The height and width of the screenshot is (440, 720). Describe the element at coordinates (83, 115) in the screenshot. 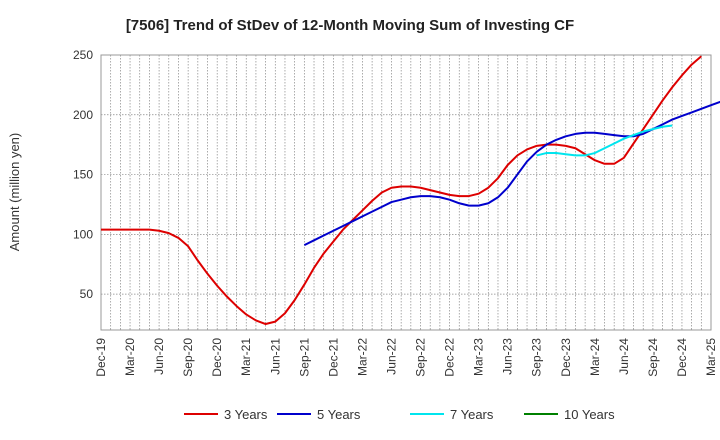

I see `y-tick-label: 200` at that location.